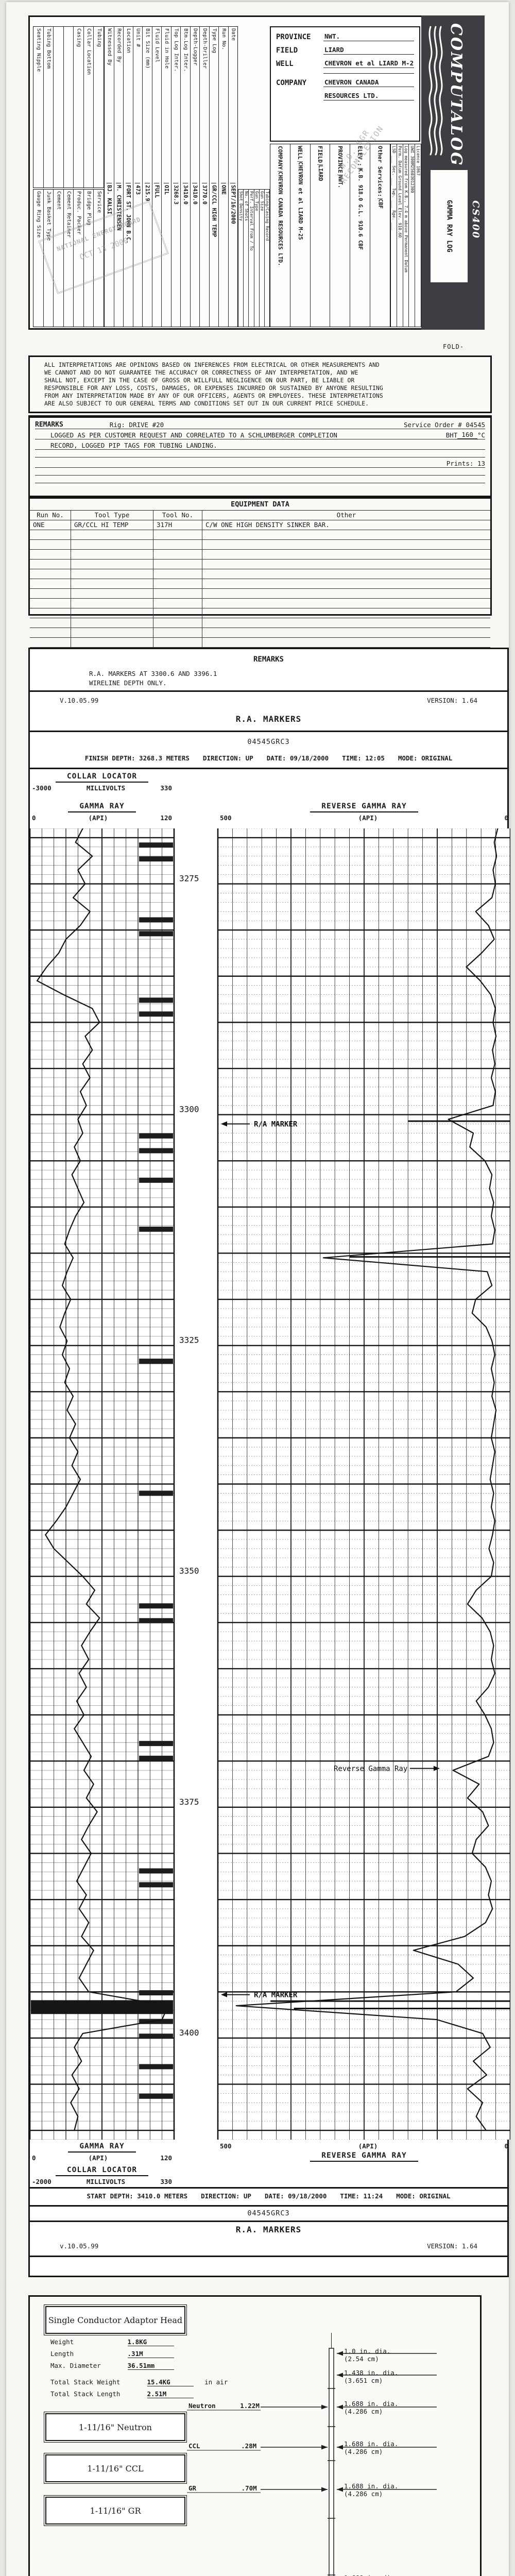  What do you see at coordinates (128, 683) in the screenshot?
I see `log-remark-2: WIRELINE DEPTH ONLY.` at bounding box center [128, 683].